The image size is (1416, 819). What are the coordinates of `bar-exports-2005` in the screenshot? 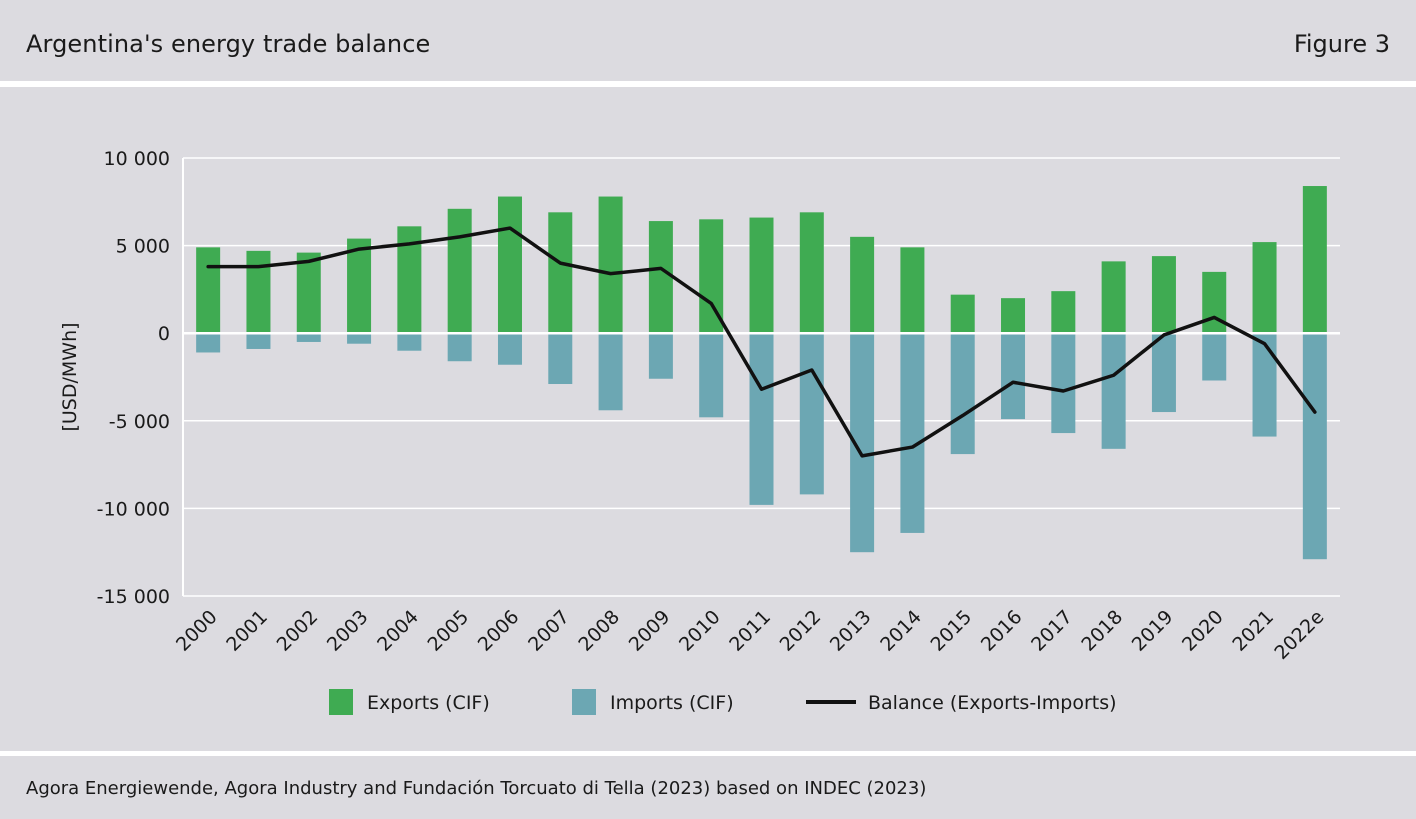 It's located at (459, 271).